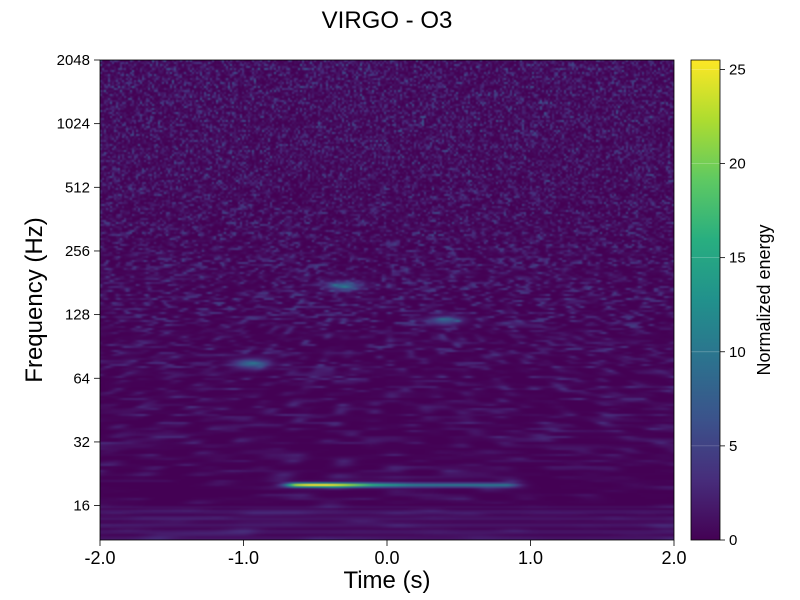 The width and height of the screenshot is (800, 600). I want to click on x-axis-ticks: -2.0 -1.0 0.0 1.0 2.0, so click(385, 554).